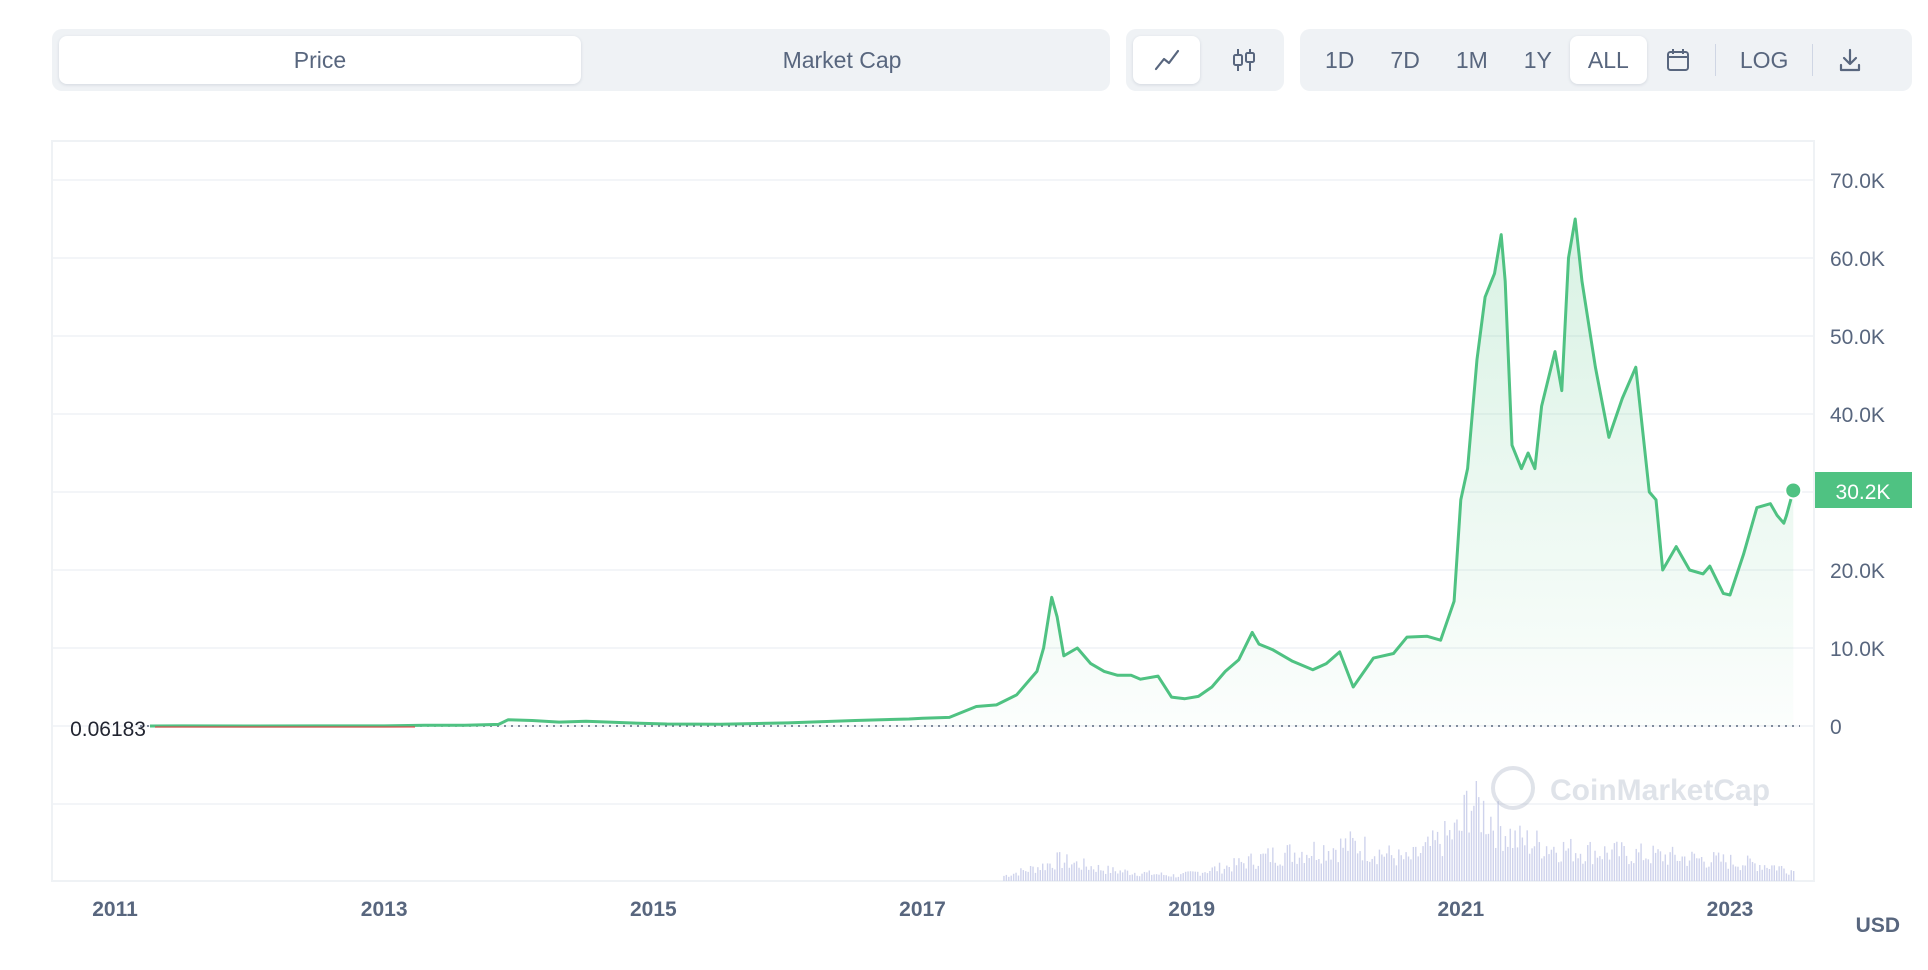 The height and width of the screenshot is (970, 1928). What do you see at coordinates (1608, 60) in the screenshot?
I see `range-all: ALL` at bounding box center [1608, 60].